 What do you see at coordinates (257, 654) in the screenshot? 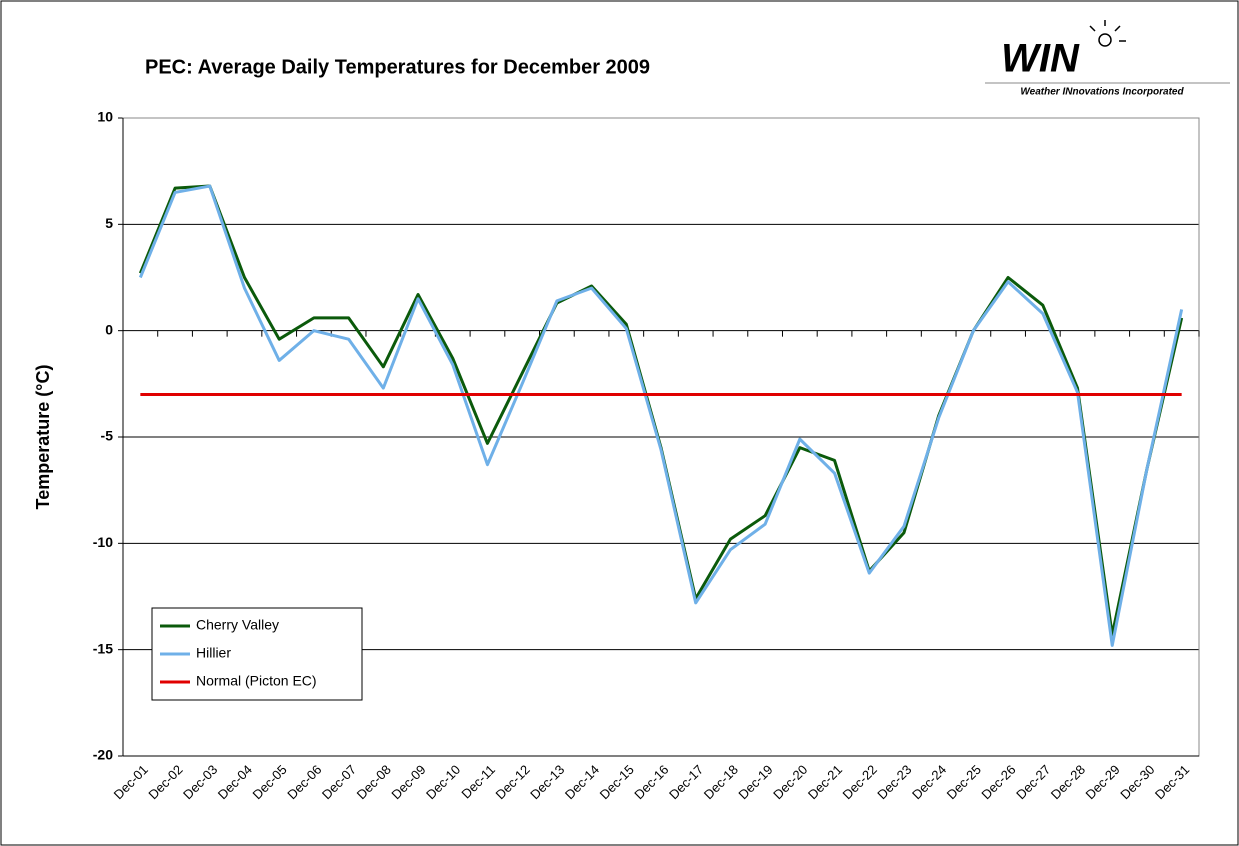
I see `legend: Cherry Valley Hillier Normal (Picton EC)` at bounding box center [257, 654].